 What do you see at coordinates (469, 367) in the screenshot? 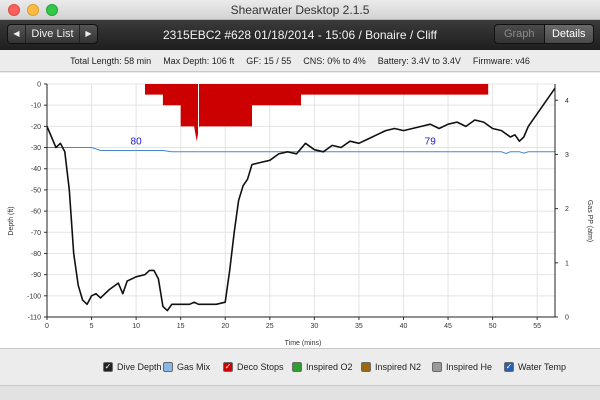
I see `legend-label: Inspired He` at bounding box center [469, 367].